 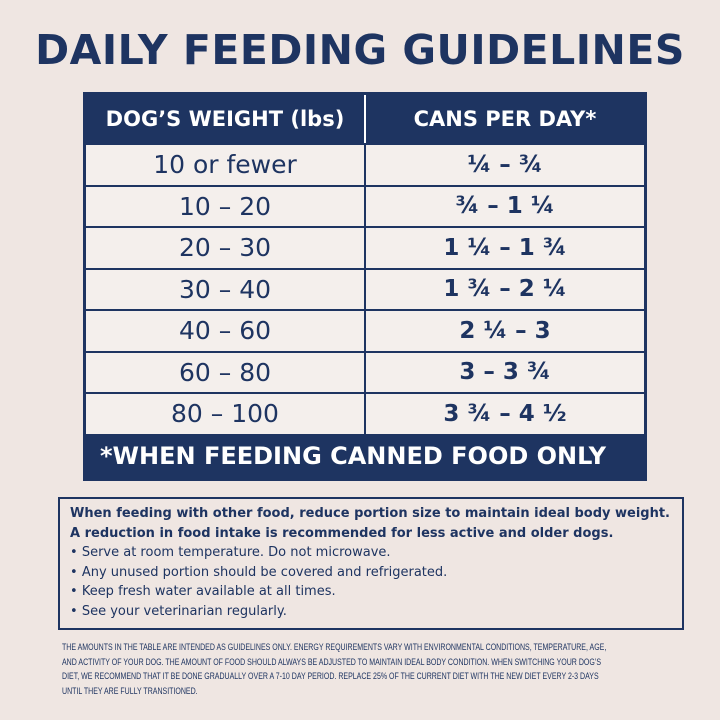 I want to click on table-cell: 1 ¾ – 2 ¼, so click(x=505, y=289).